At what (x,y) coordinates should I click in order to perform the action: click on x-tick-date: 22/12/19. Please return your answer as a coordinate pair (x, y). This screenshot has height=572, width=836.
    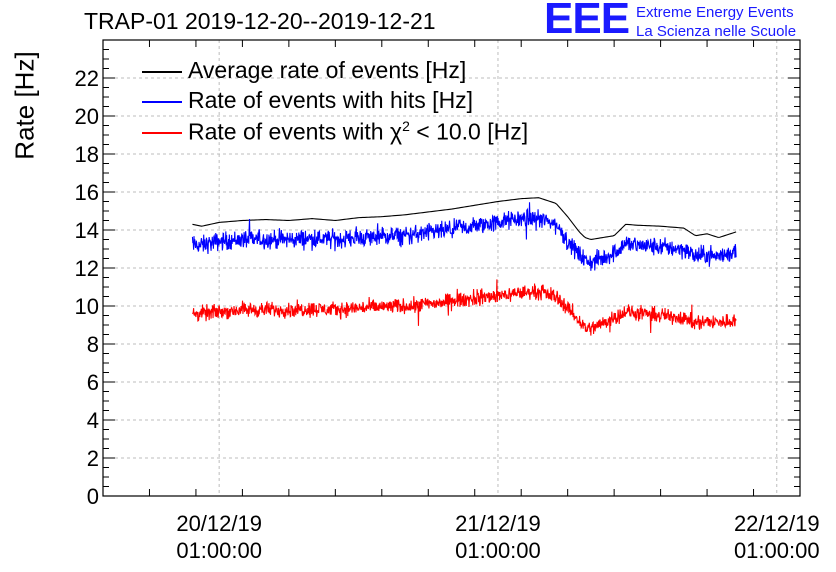
    Looking at the image, I should click on (776, 523).